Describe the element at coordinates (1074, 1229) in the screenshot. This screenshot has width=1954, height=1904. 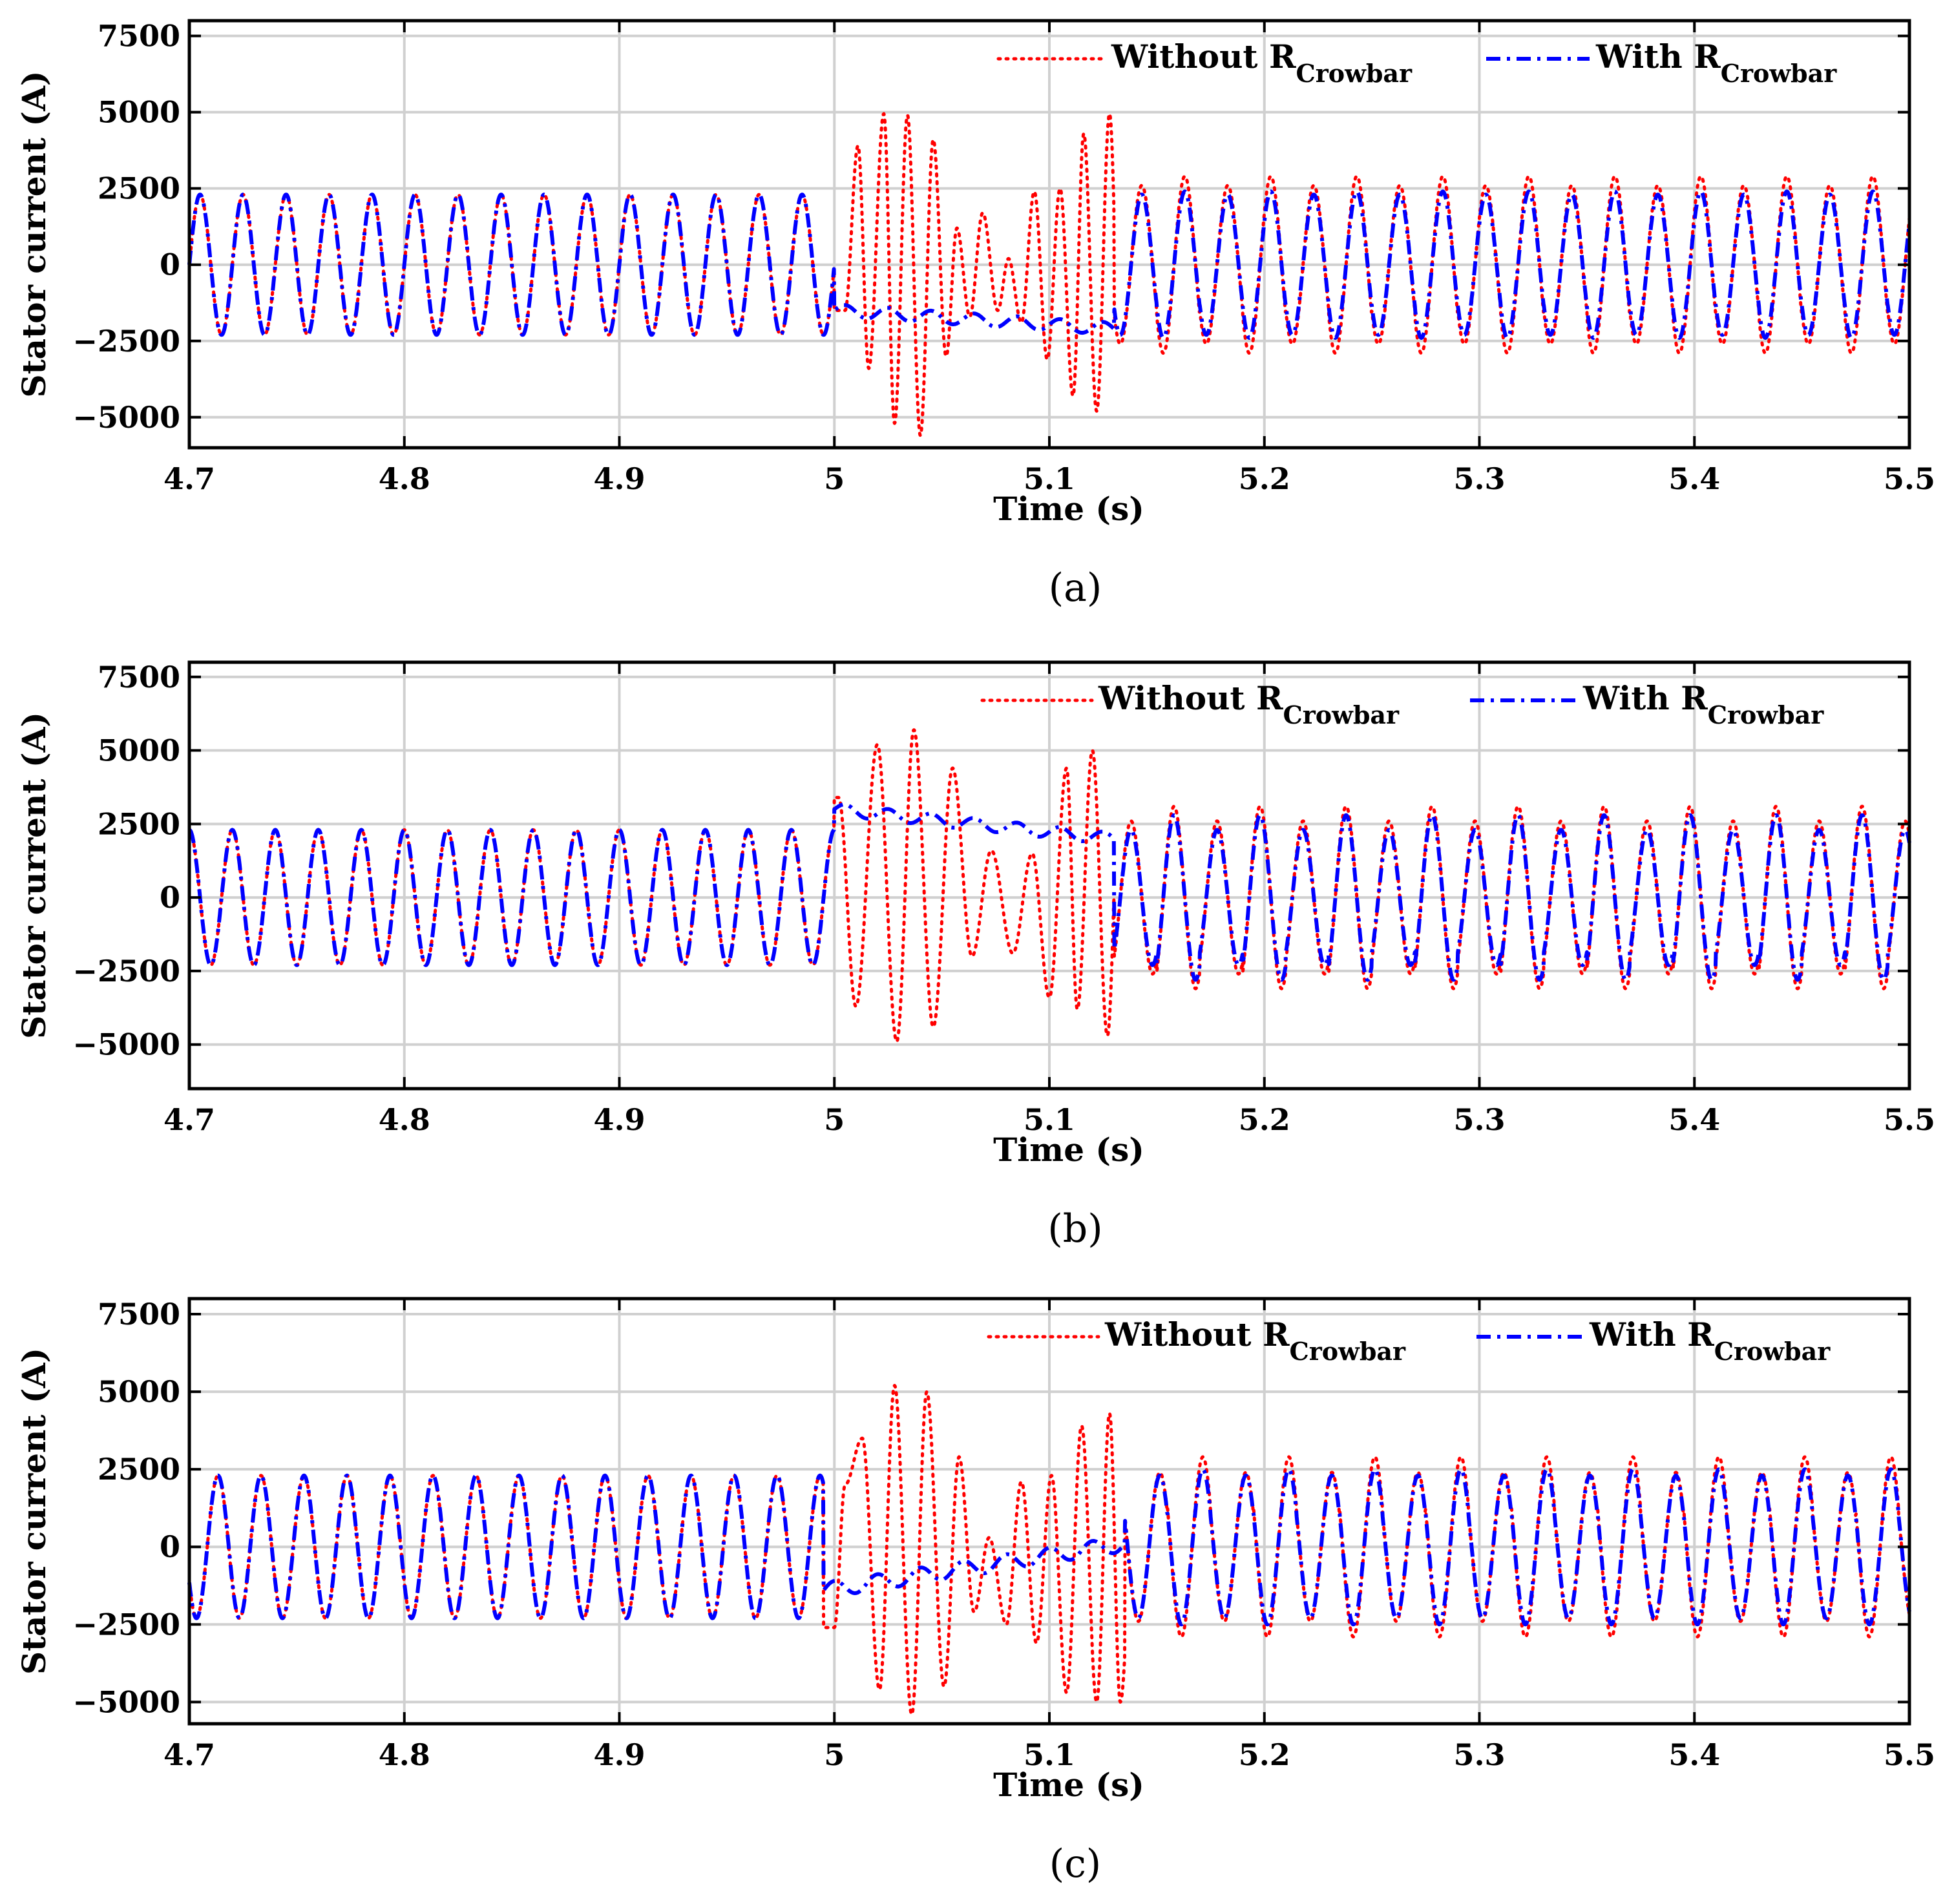
I see `panel-caption: (b)` at that location.